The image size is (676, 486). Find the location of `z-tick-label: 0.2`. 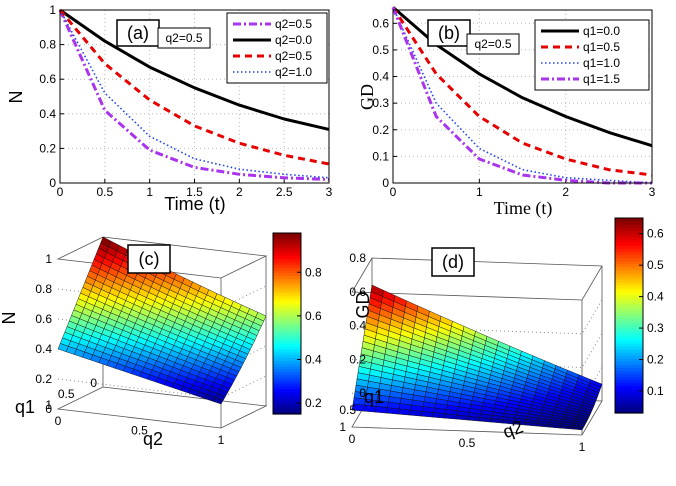

z-tick-label: 0.2 is located at coordinates (43, 379).